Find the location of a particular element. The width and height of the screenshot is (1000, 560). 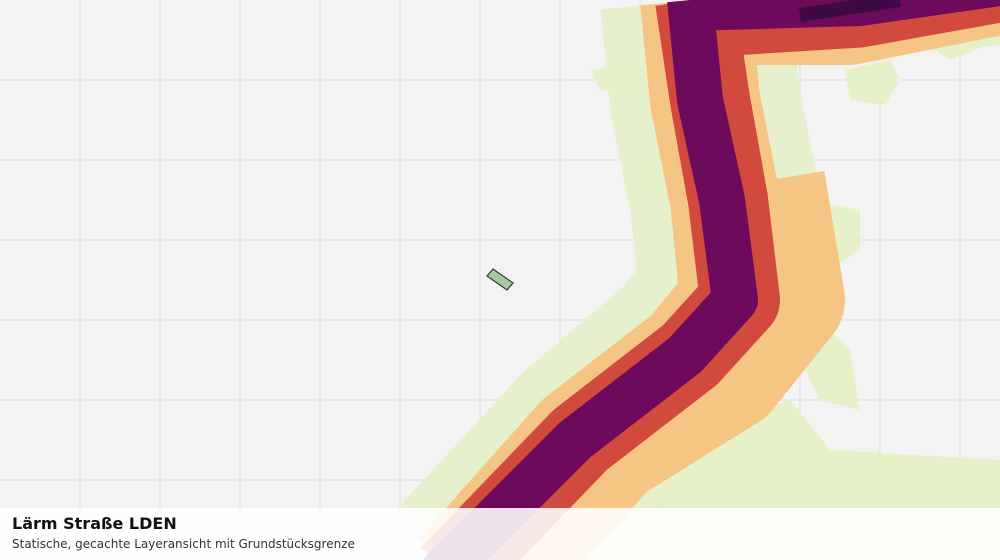

layer-title: Lärm Straße LDEN is located at coordinates (94, 523).